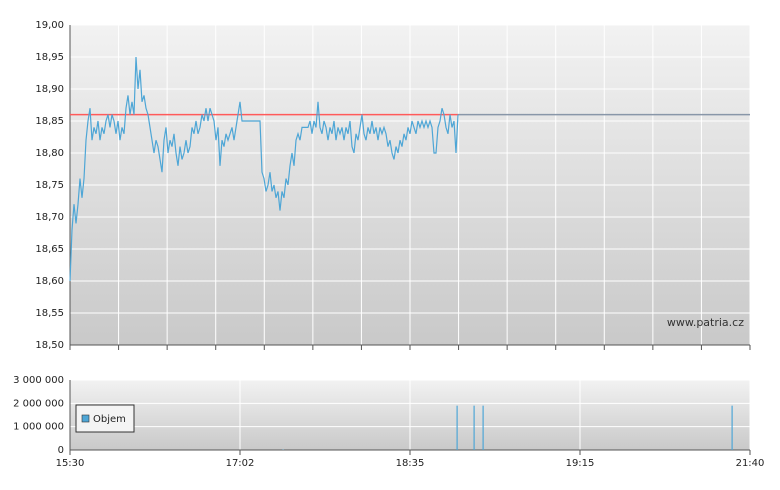  What do you see at coordinates (85, 418) in the screenshot?
I see `legend-swatch` at bounding box center [85, 418].